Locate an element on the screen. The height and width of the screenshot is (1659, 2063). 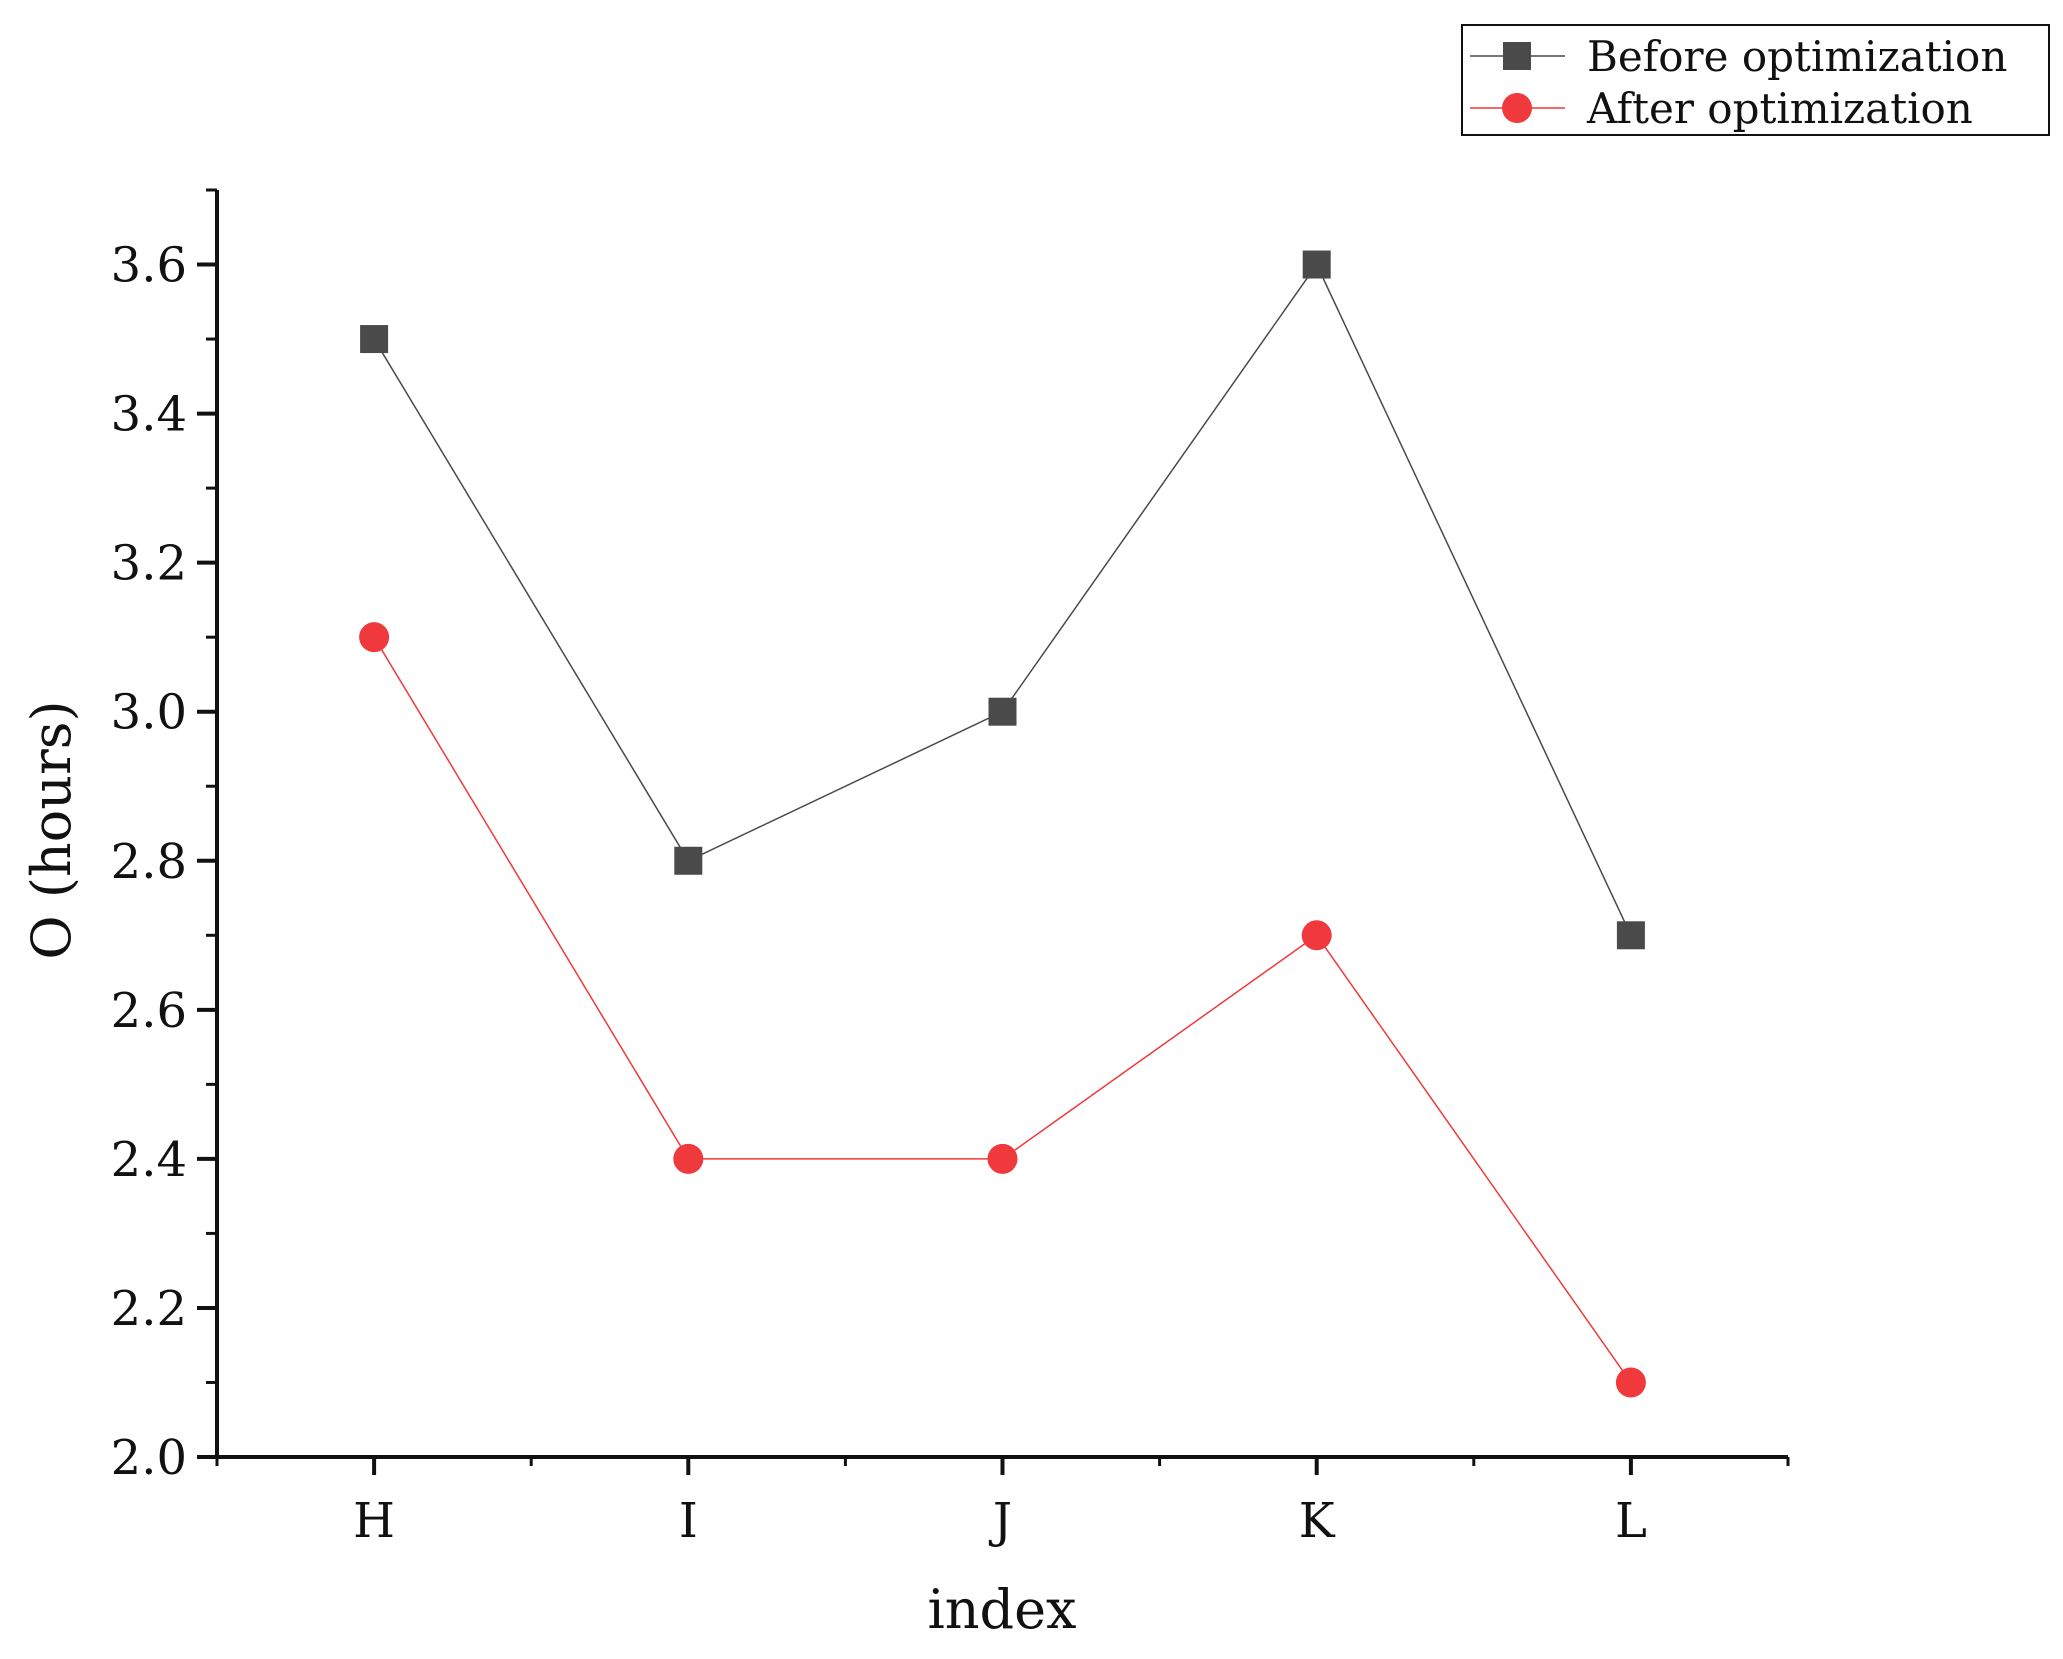
legend-item: After optimization is located at coordinates (1721, 108).